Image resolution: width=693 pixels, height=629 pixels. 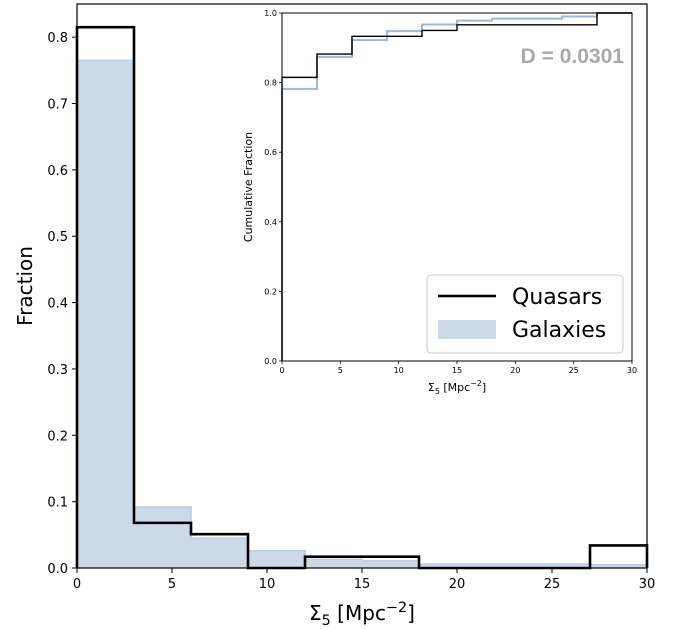 What do you see at coordinates (647, 584) in the screenshot?
I see `x-tick-label: 30` at bounding box center [647, 584].